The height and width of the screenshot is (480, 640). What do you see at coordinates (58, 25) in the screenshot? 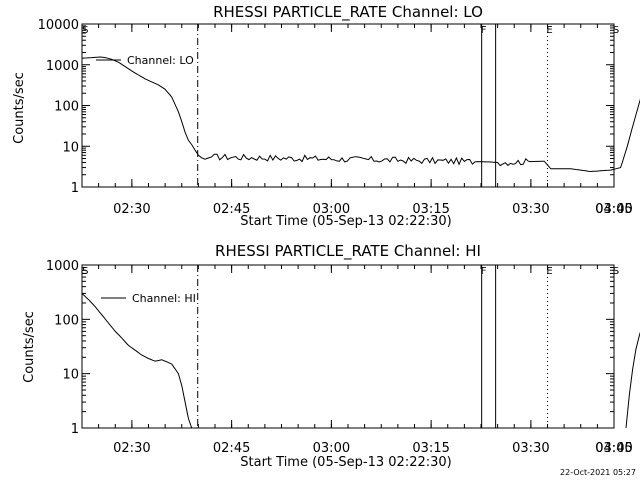
I see `y-tick-label: 10000` at bounding box center [58, 25].